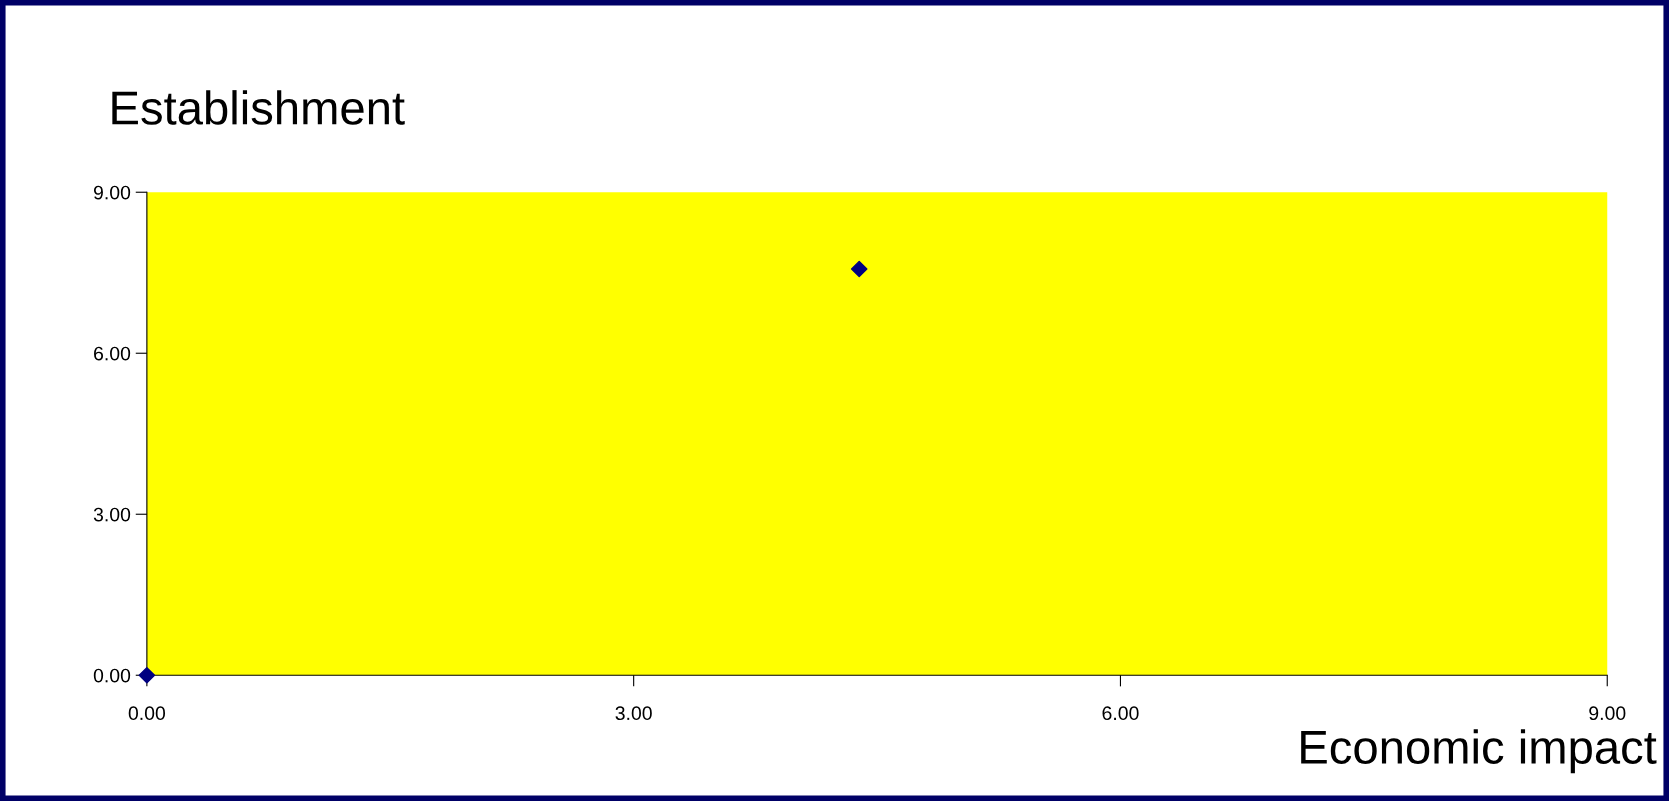  Describe the element at coordinates (112, 353) in the screenshot. I see `y-tick-label: 6.00` at that location.